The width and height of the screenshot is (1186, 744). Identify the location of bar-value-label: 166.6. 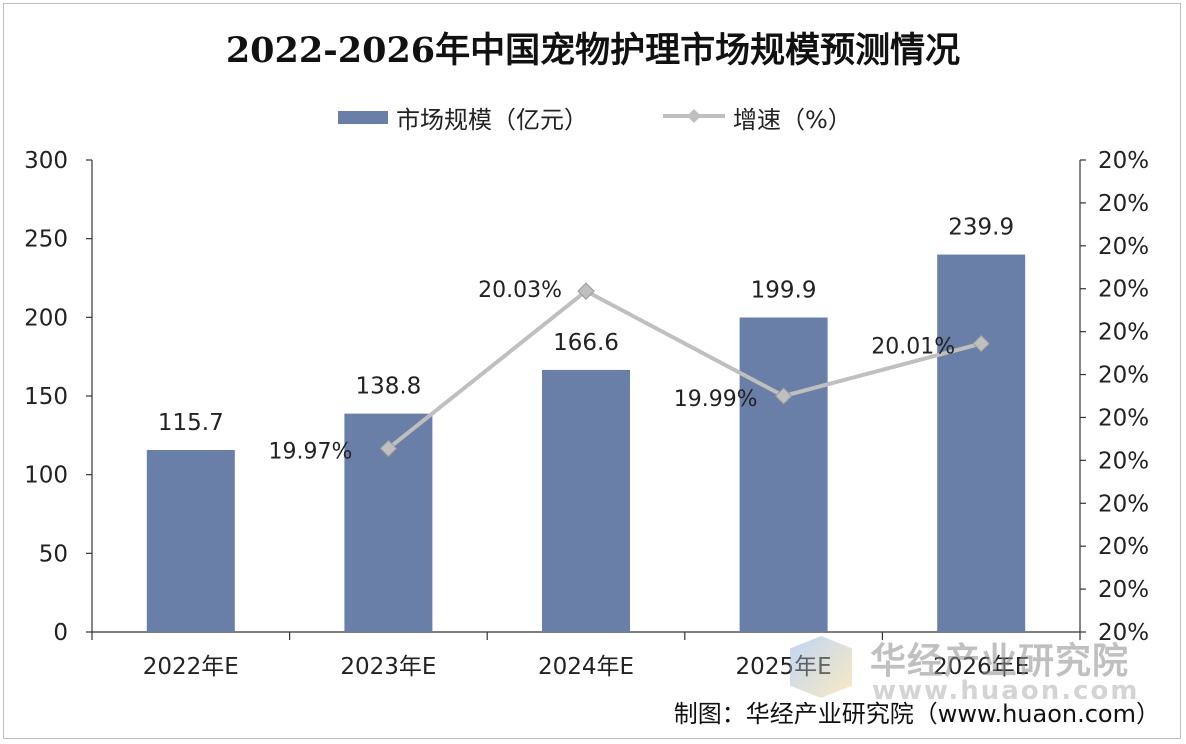
(586, 343).